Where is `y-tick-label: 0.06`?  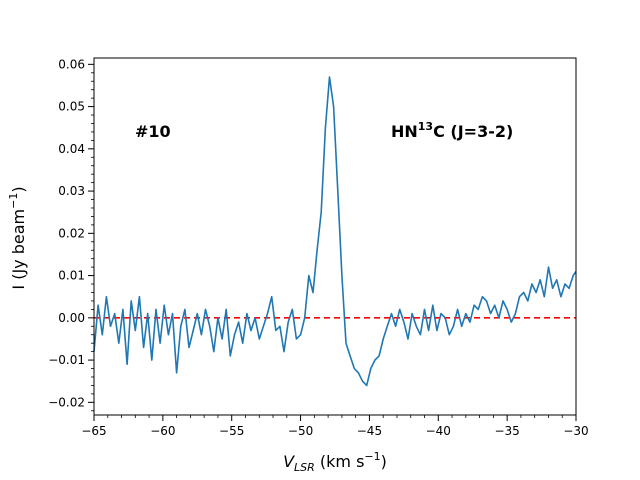 y-tick-label: 0.06 is located at coordinates (71, 64).